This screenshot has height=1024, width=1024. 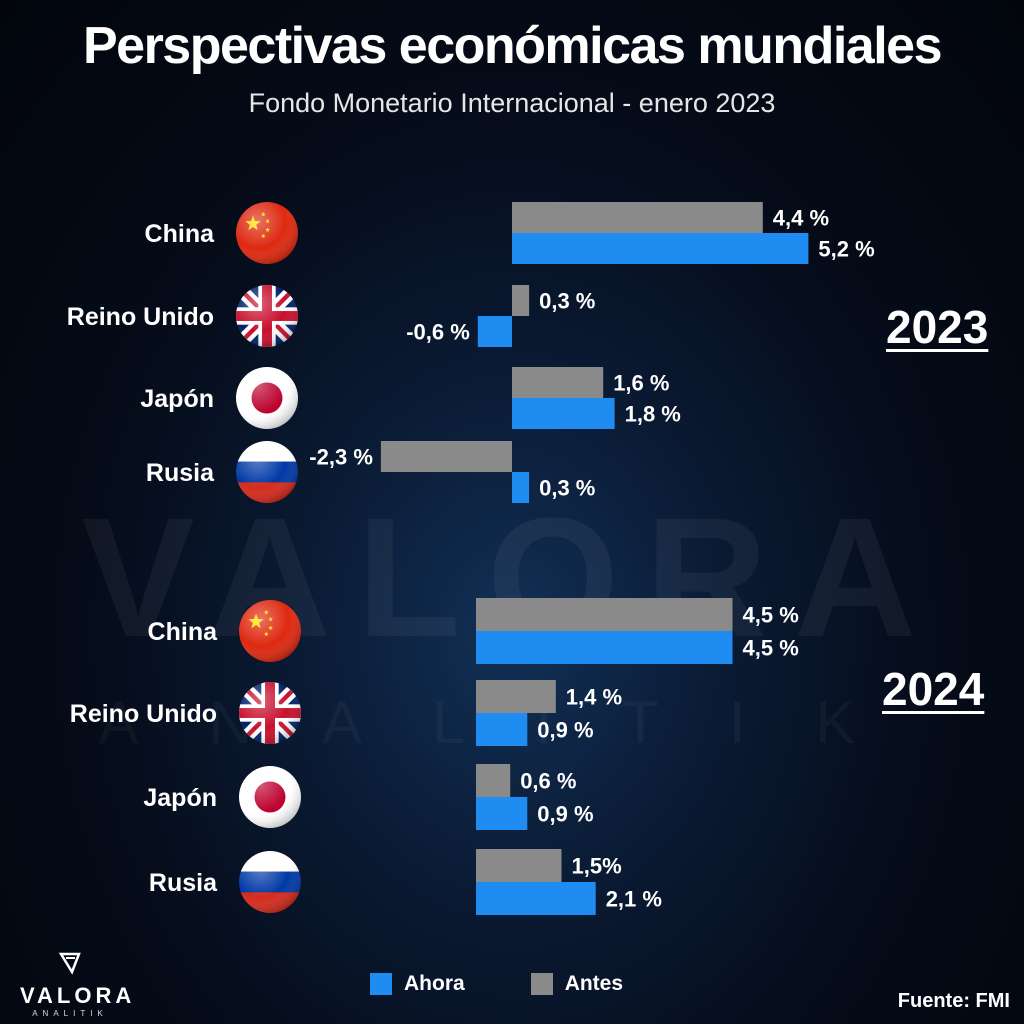 What do you see at coordinates (69, 963) in the screenshot?
I see `valora-logo-icon` at bounding box center [69, 963].